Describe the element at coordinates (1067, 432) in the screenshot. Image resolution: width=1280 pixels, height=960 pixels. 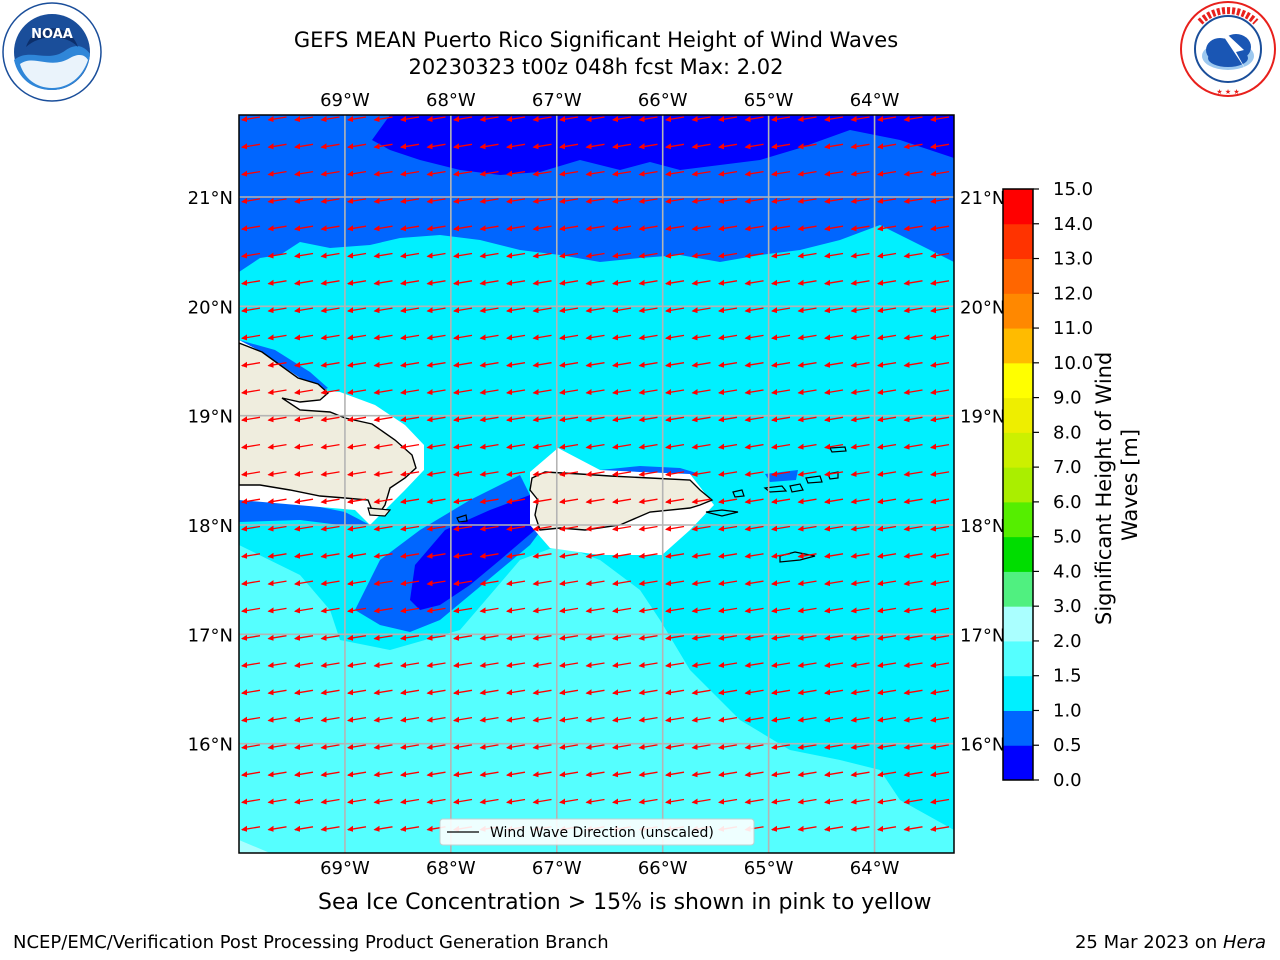
I see `colorbar-tick-label: 8.0` at that location.